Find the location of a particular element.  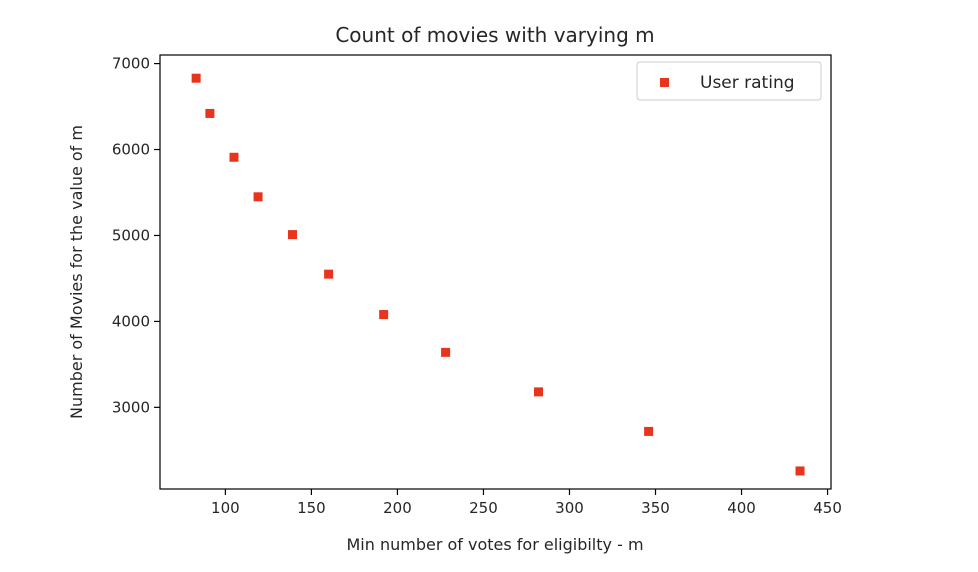

x-tick-label: 450 is located at coordinates (827, 508).